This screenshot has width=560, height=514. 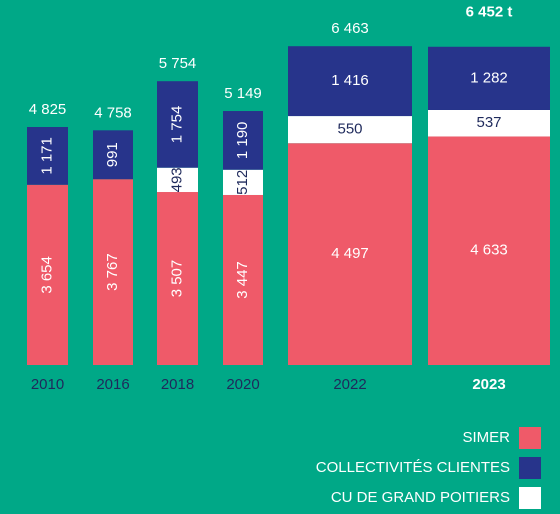 What do you see at coordinates (242, 384) in the screenshot?
I see `x-tick-label: 2020` at bounding box center [242, 384].